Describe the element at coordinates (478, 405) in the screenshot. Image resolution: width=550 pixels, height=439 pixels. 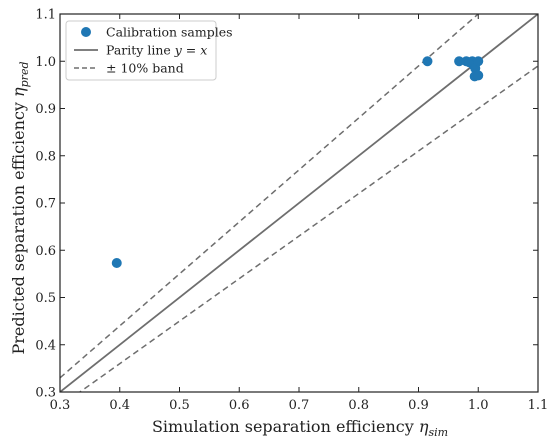
I see `x-tick-label-7: 1.0` at that location.